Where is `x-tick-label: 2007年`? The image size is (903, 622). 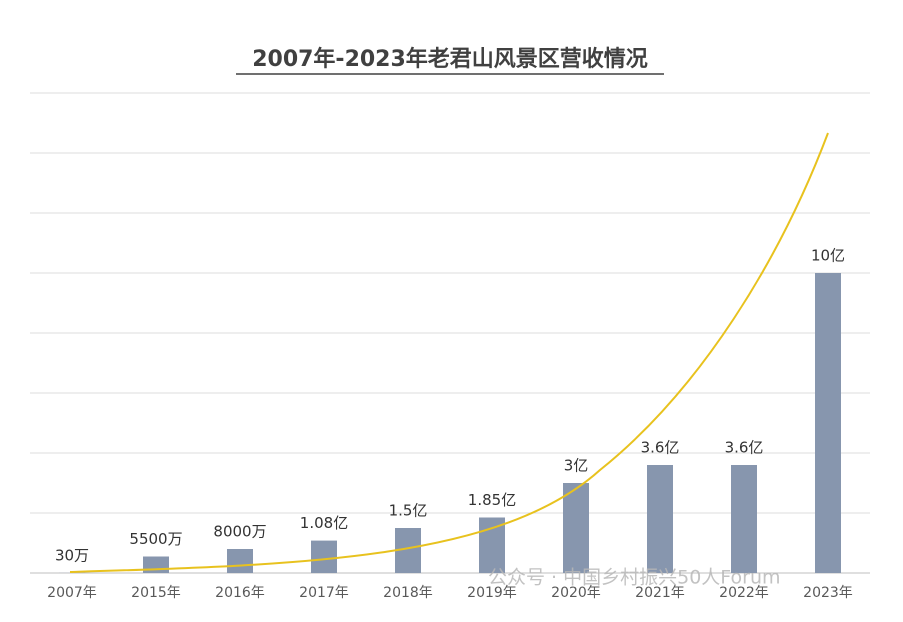 x-tick-label: 2007年 is located at coordinates (72, 593).